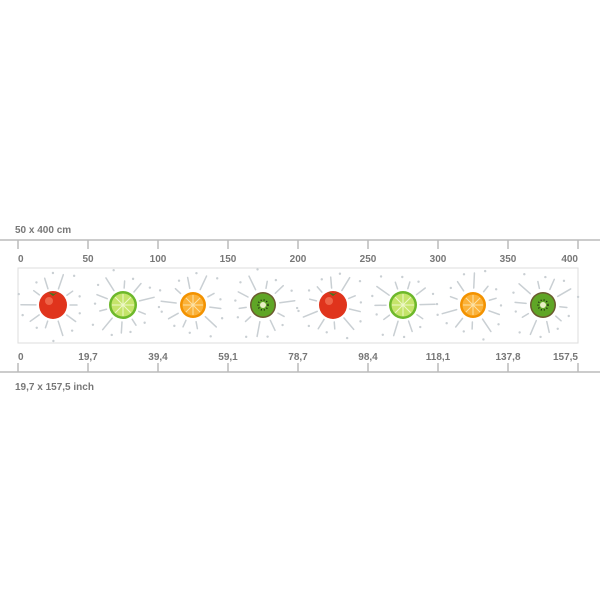  What do you see at coordinates (368, 357) in the screenshot?
I see `ruler-tick-label: 98,4` at bounding box center [368, 357].